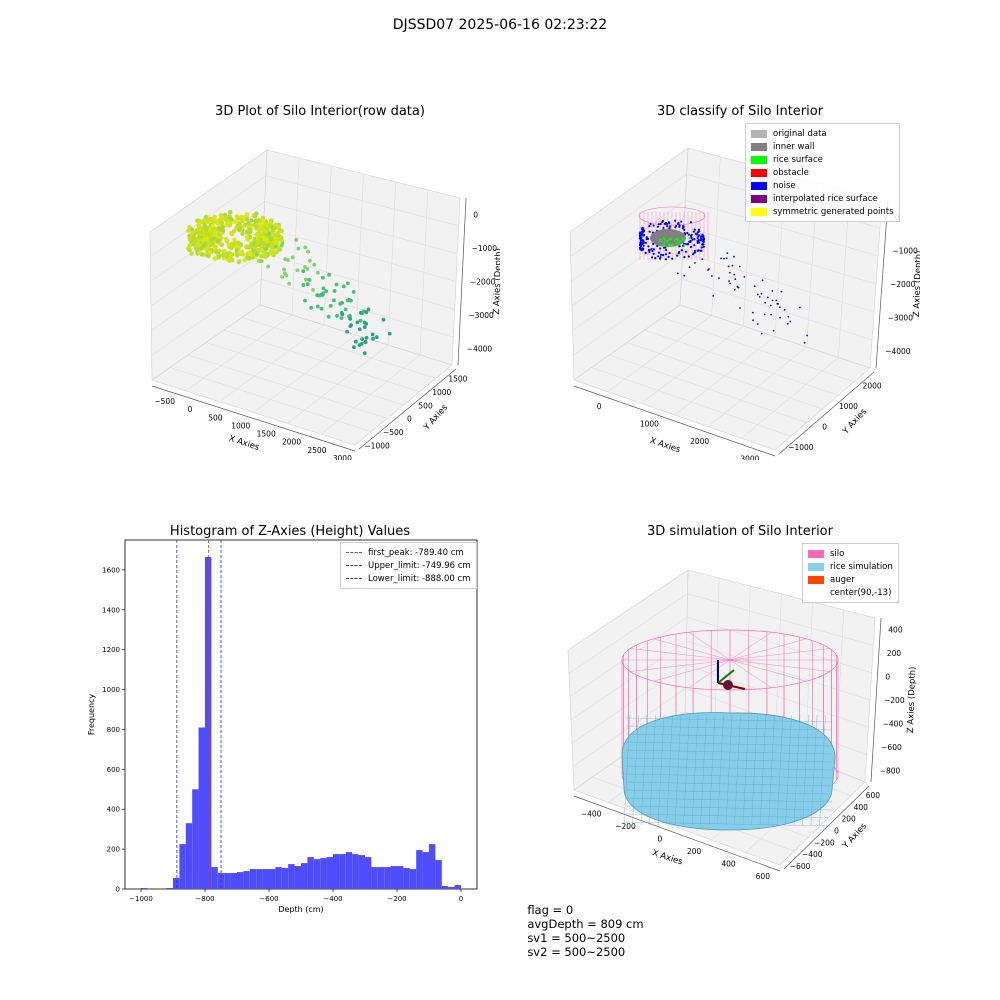  I want to click on raw-box, so click(308, 300).